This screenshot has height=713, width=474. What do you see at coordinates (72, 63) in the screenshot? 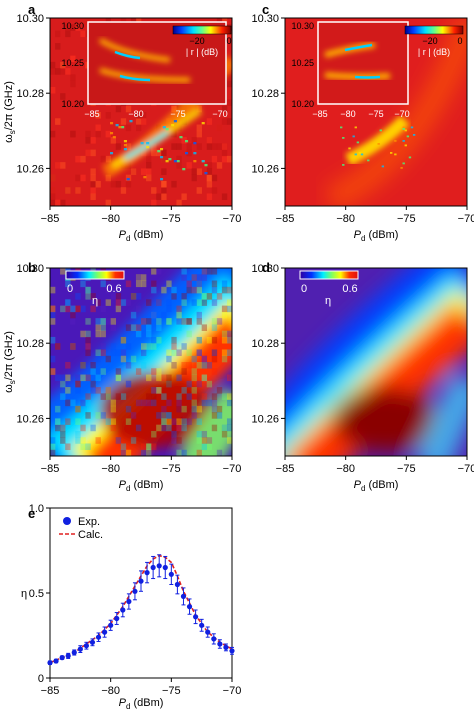
I see `inset-a-ytick: 10.25` at bounding box center [72, 63].